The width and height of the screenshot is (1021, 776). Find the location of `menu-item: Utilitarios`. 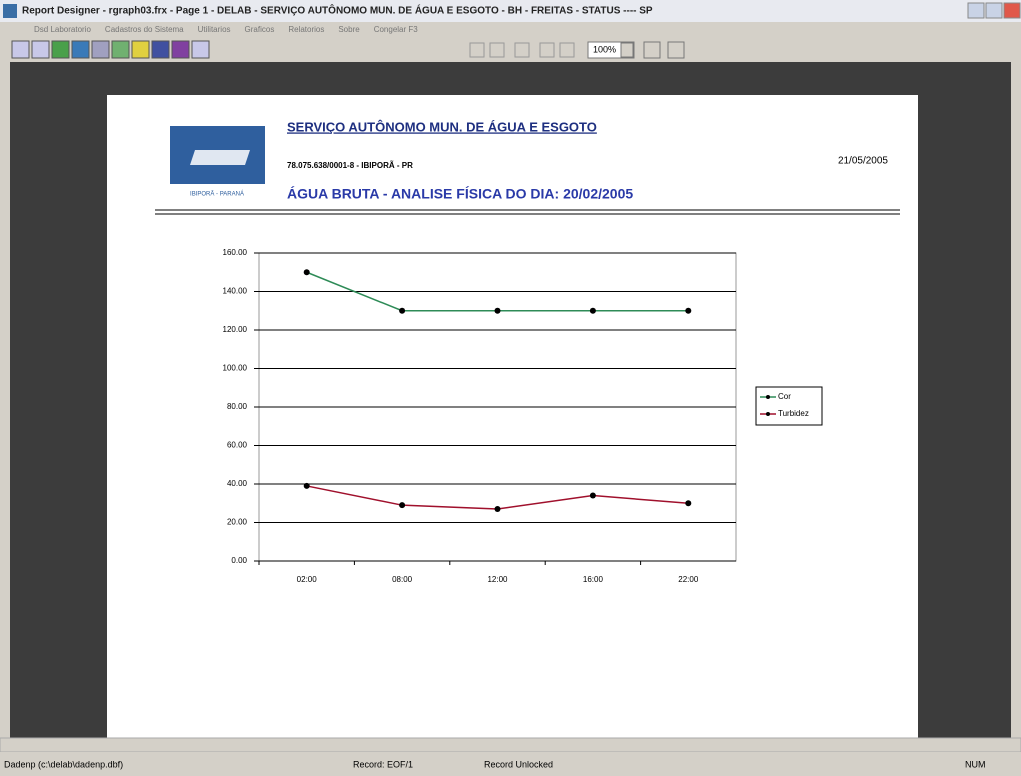

menu-item: Utilitarios is located at coordinates (214, 29).